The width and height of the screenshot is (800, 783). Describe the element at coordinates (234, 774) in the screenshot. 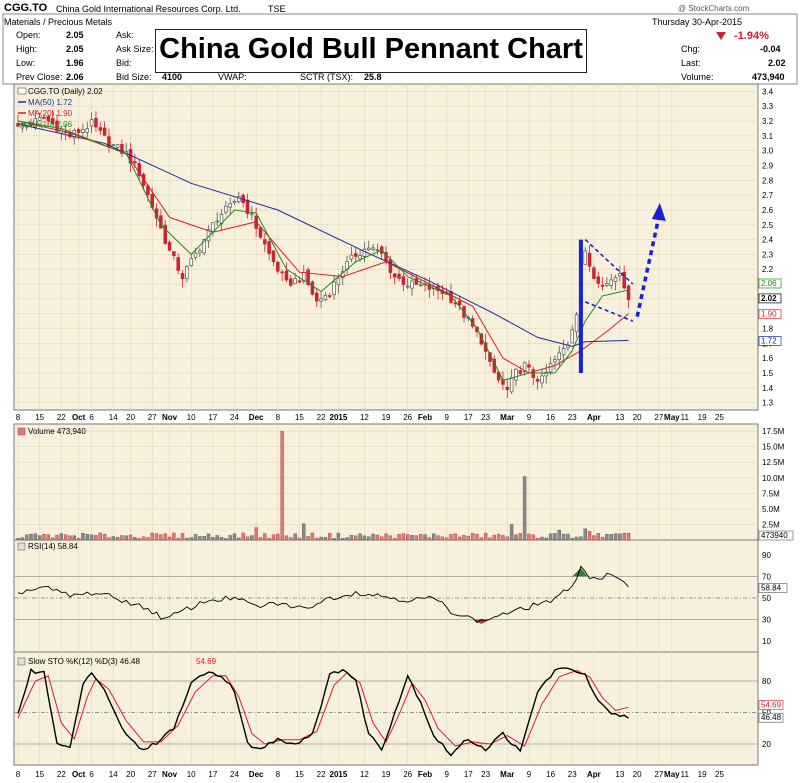

I see `bottom-x-tick-label: 24` at that location.